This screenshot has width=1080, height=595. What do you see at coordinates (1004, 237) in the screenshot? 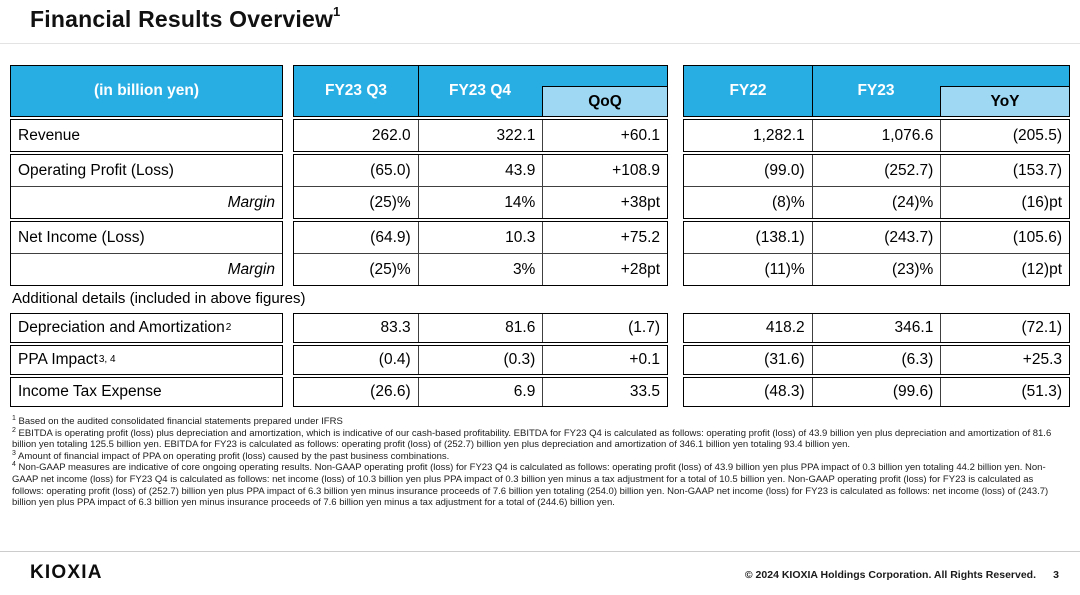
I see `value-cell: (105.6)` at bounding box center [1004, 237].